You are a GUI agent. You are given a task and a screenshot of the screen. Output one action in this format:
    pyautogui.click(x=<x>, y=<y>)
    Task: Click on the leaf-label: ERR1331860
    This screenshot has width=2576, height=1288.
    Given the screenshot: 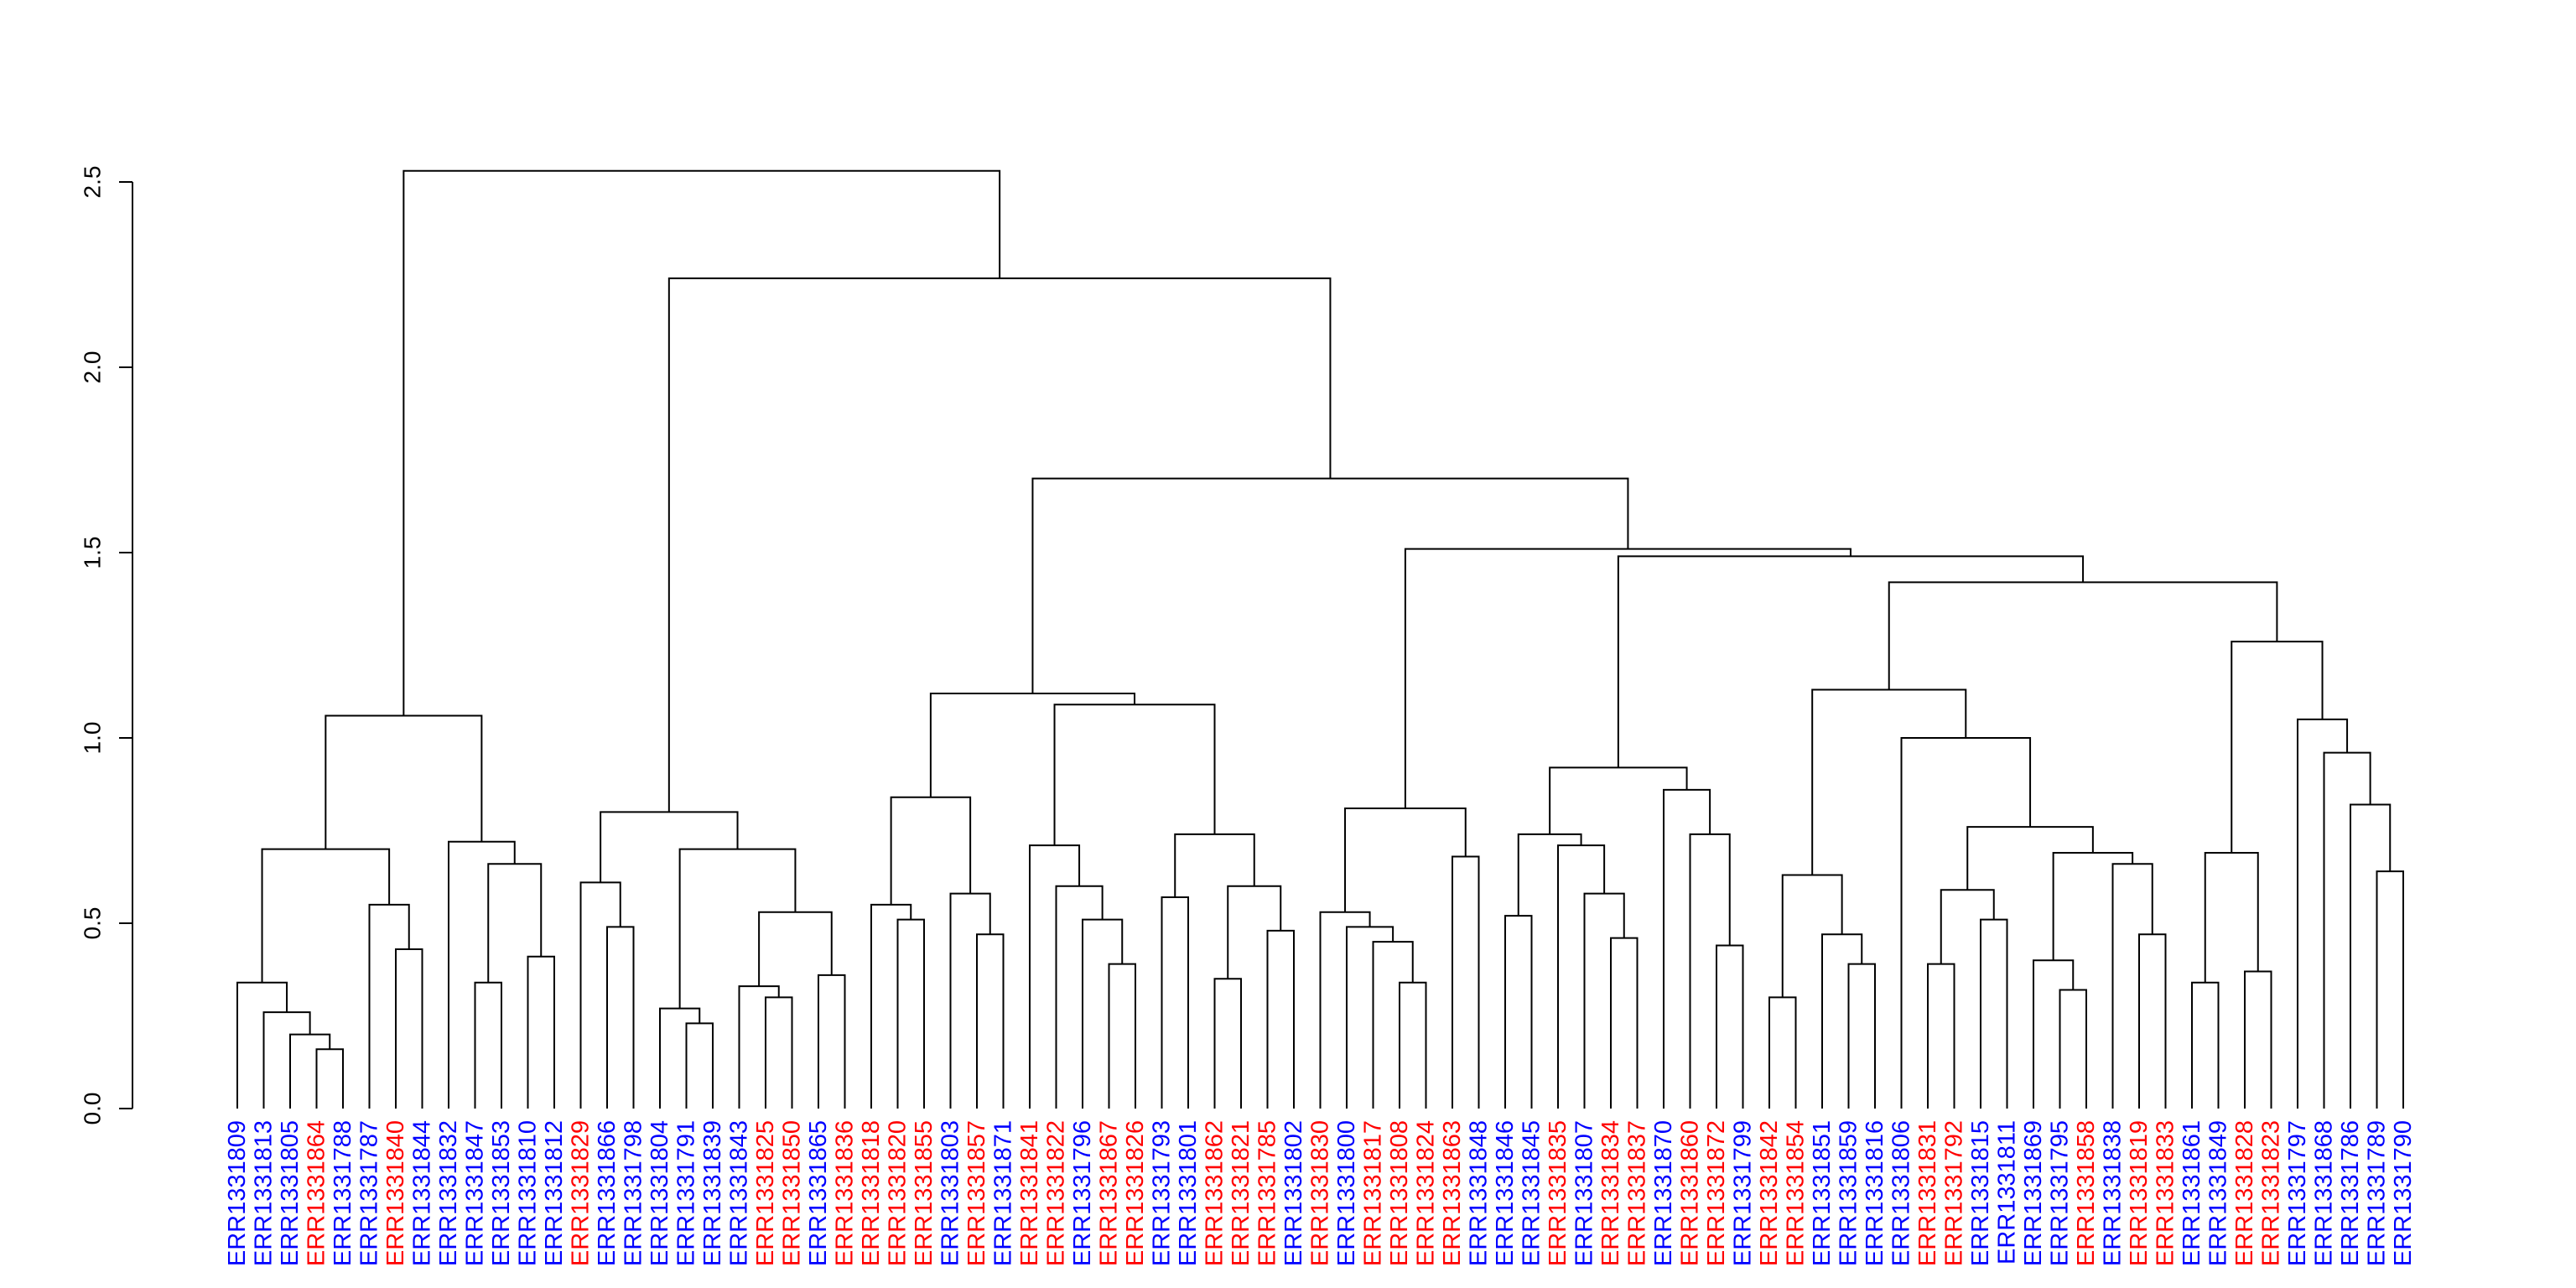 What is the action you would take?
    pyautogui.click(x=1690, y=1193)
    